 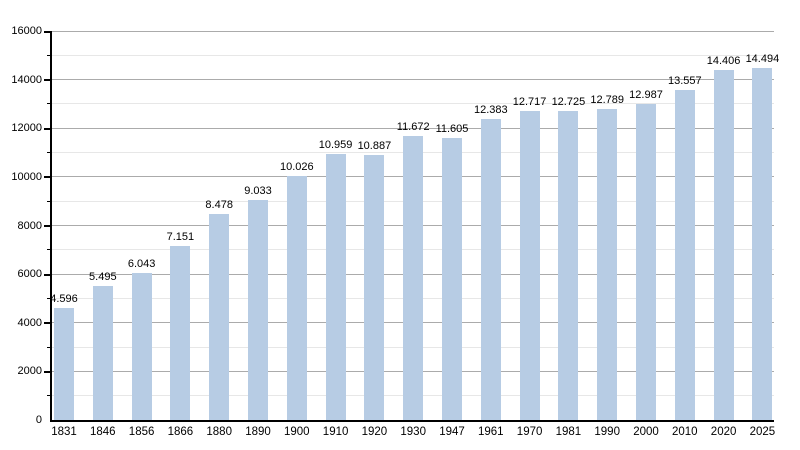 What do you see at coordinates (646, 95) in the screenshot?
I see `bar-value-label: 12.987` at bounding box center [646, 95].